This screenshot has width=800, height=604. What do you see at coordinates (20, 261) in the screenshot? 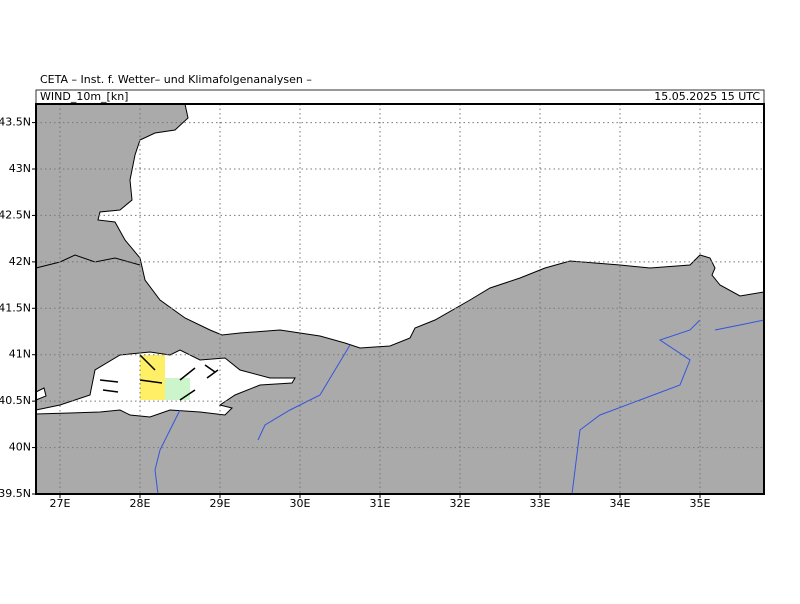
I see `lat-label: 42N` at bounding box center [20, 261].